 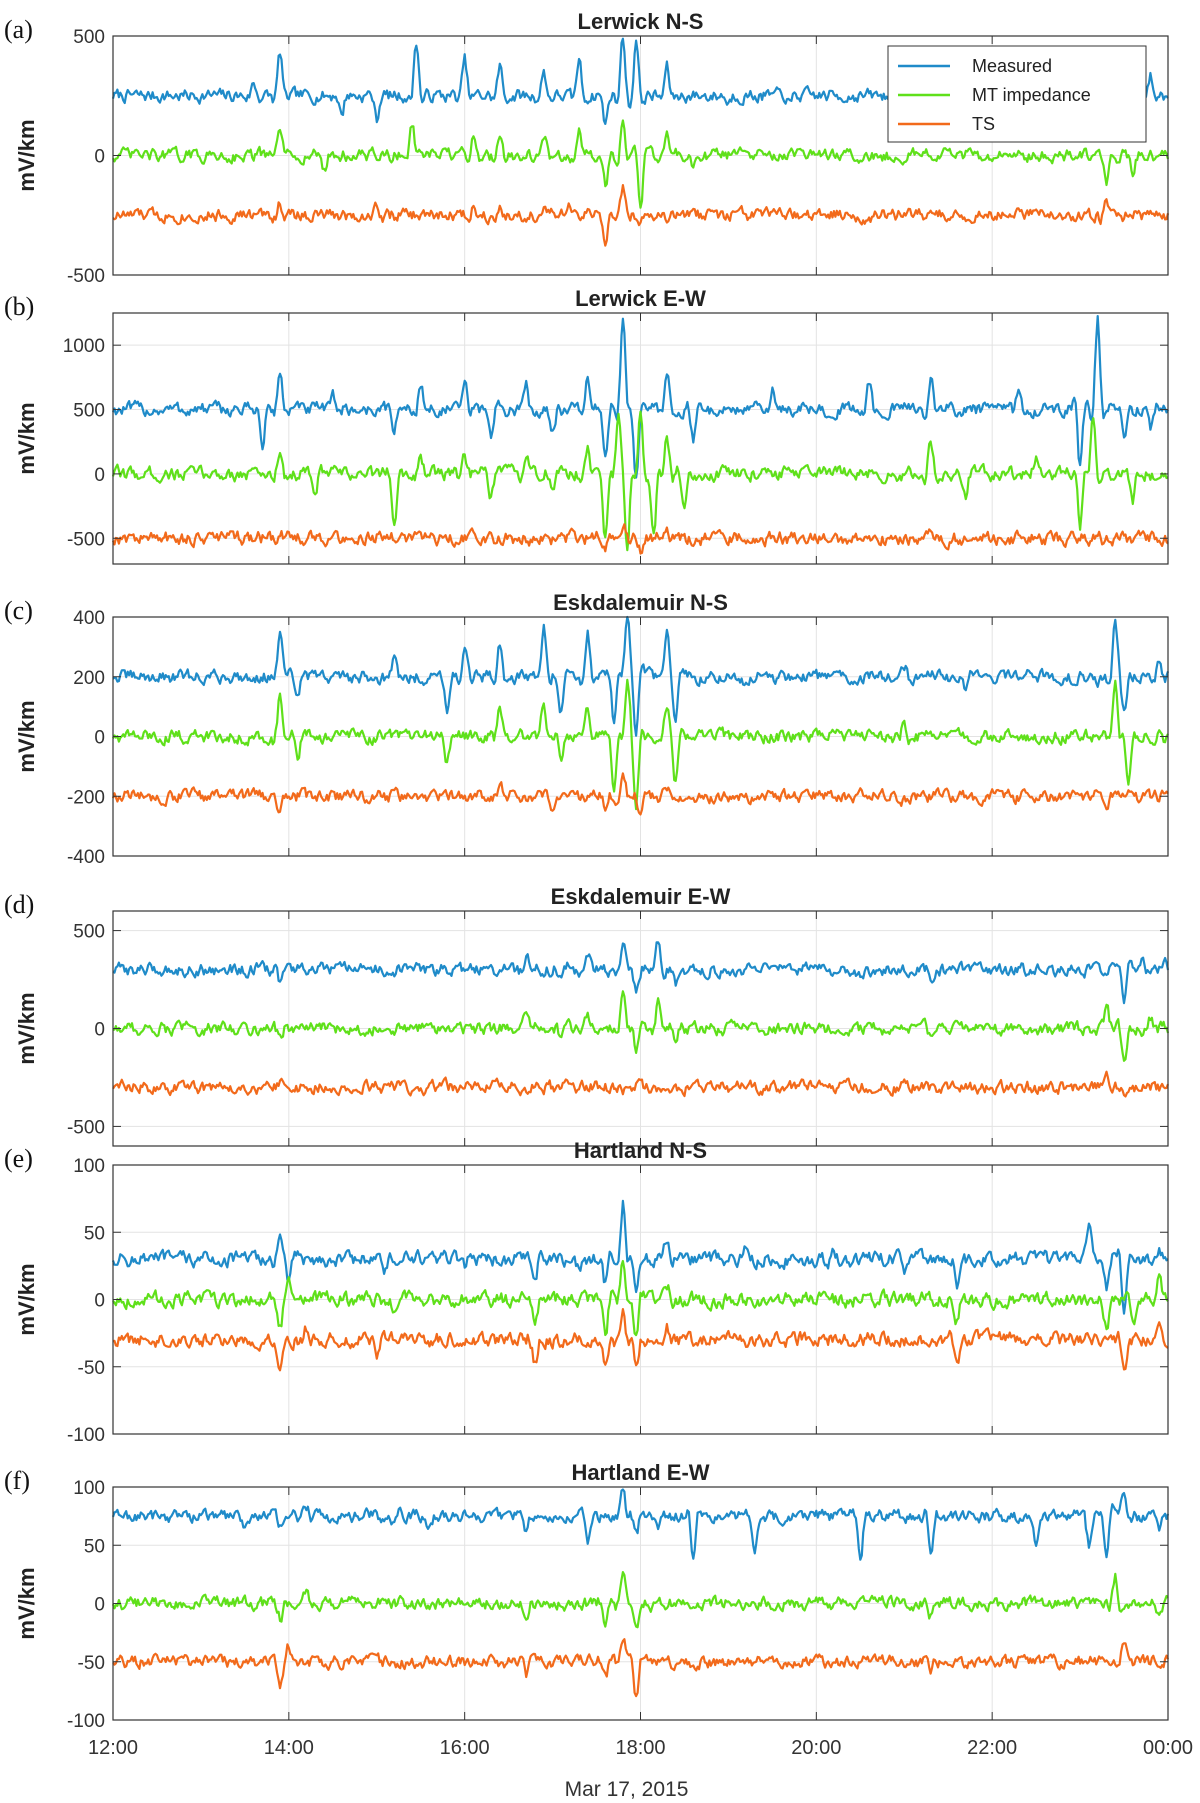 What do you see at coordinates (18, 29) in the screenshot?
I see `panel-letter: (a)` at bounding box center [18, 29].